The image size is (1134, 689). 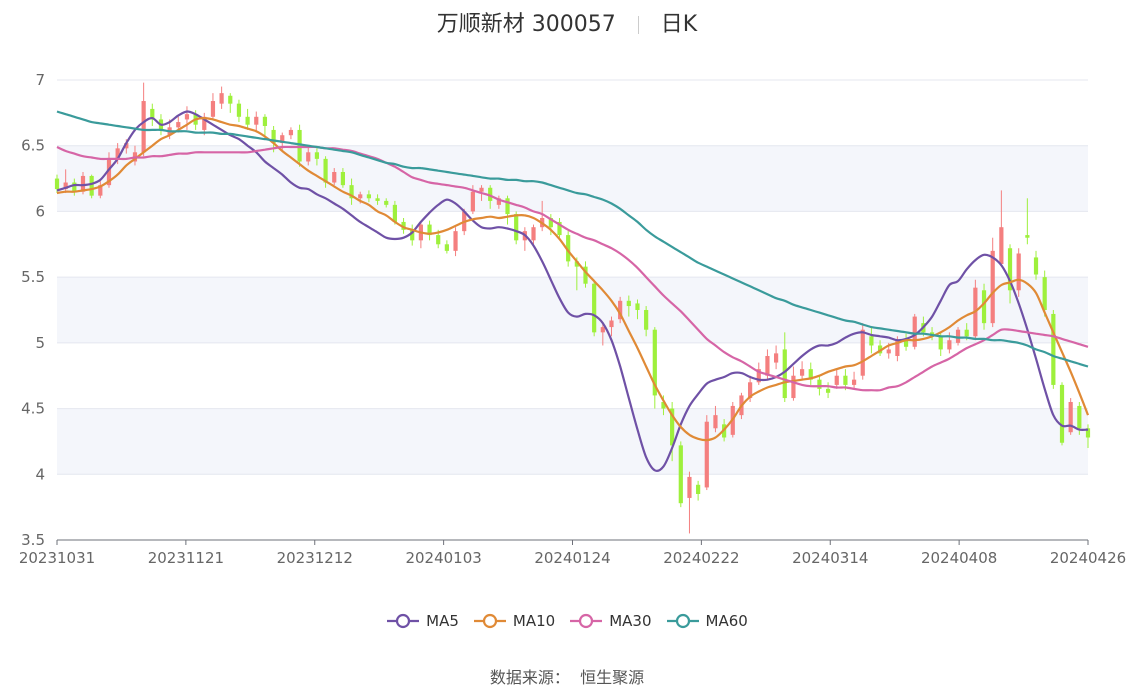 What do you see at coordinates (610, 621) in the screenshot?
I see `legend-item-ma30: MA30` at bounding box center [610, 621].